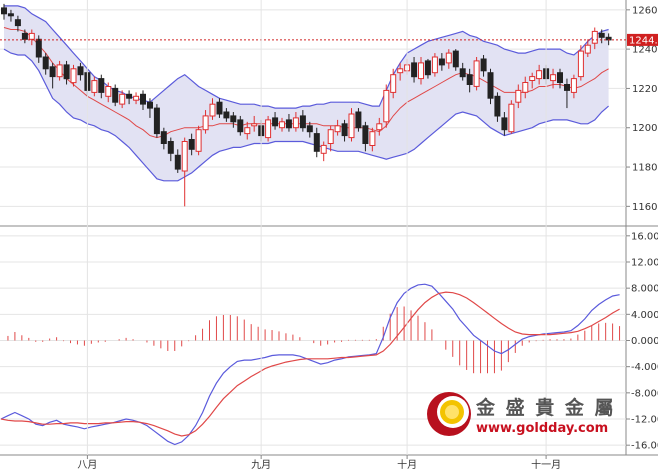 The width and height of the screenshot is (658, 471). I want to click on logo-url: www.goldday.com, so click(542, 428).